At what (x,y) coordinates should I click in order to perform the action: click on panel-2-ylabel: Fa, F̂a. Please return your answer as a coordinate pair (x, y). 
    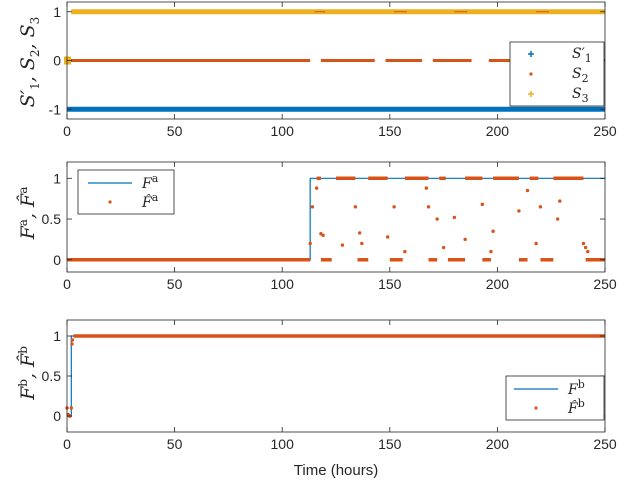
    Looking at the image, I should click on (27, 214).